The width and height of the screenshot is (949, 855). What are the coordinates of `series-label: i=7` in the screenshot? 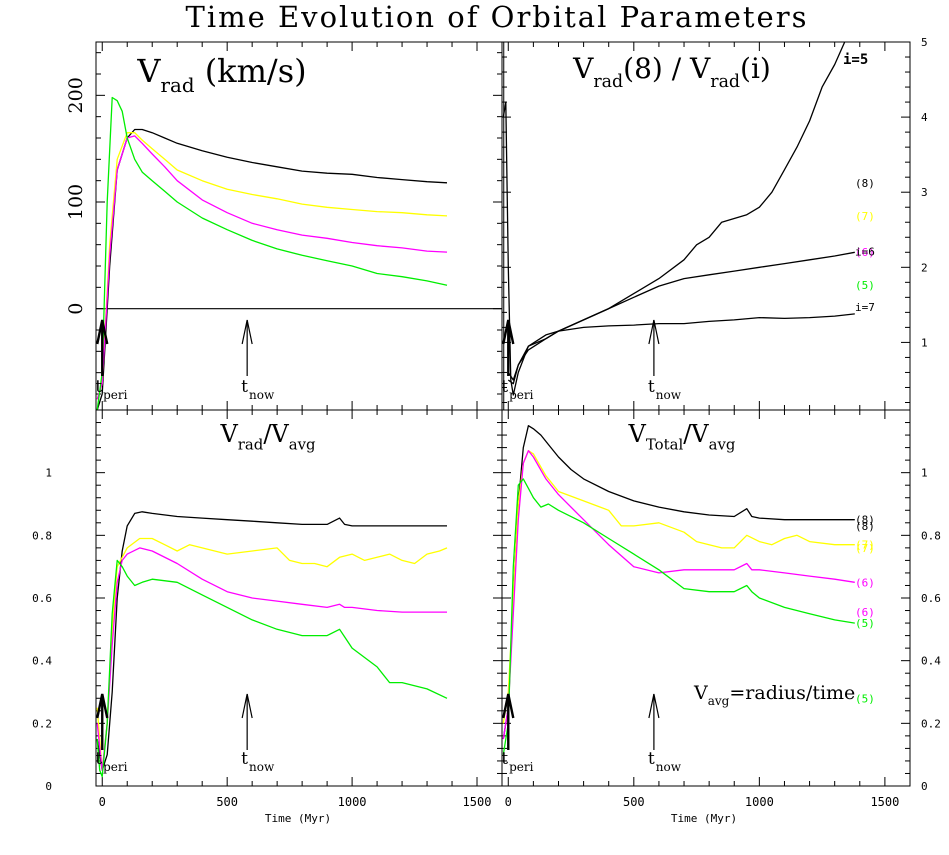 It's located at (865, 307).